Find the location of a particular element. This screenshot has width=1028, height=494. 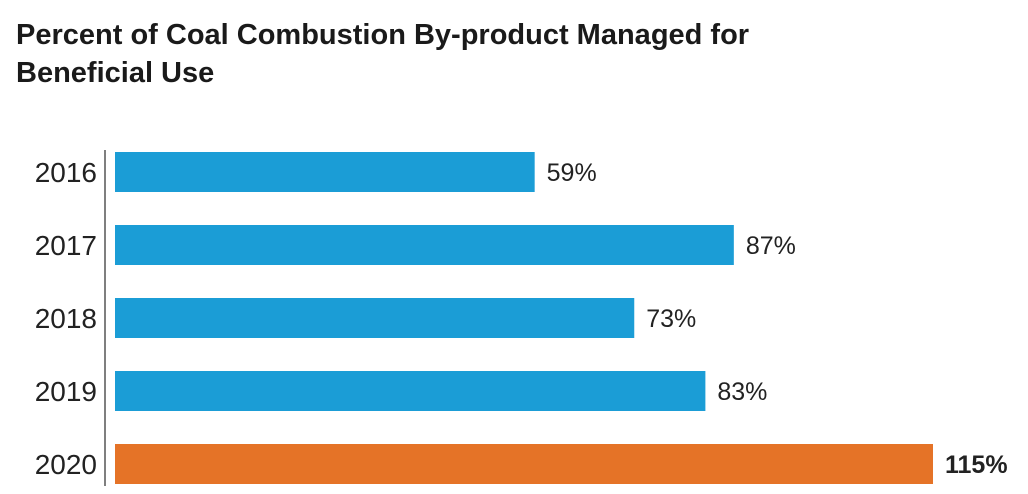

category-label-2020: 2020 is located at coordinates (66, 464).